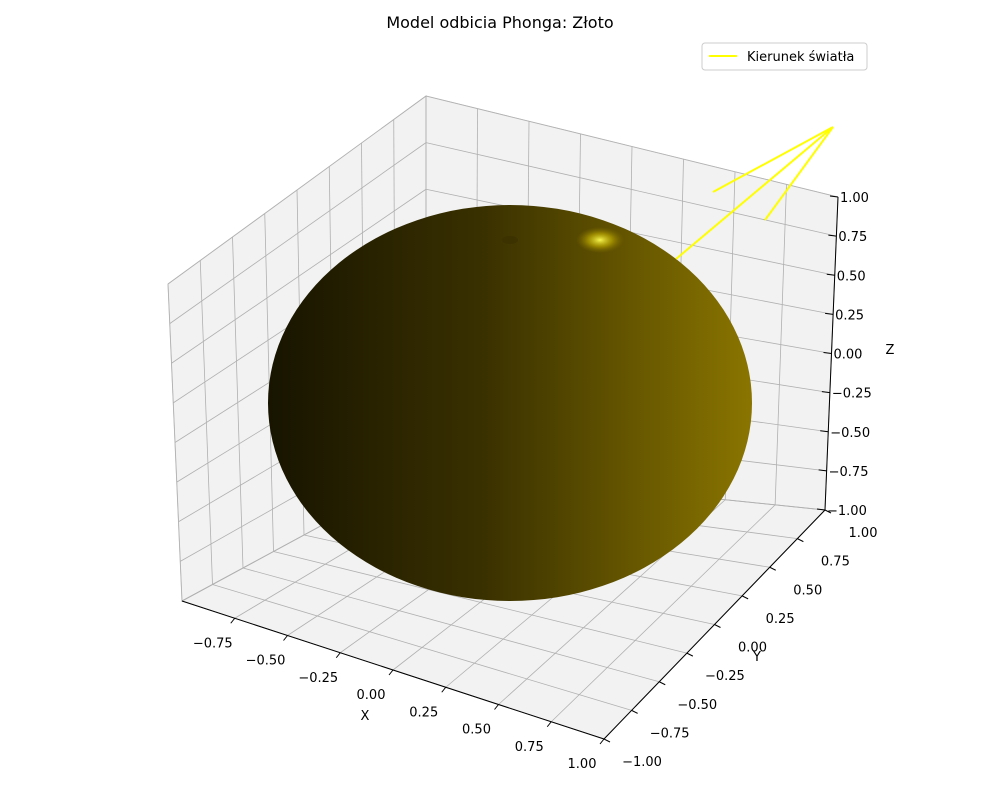 The width and height of the screenshot is (1000, 800). What do you see at coordinates (213, 643) in the screenshot?
I see `x-tick-label: −0.75` at bounding box center [213, 643].